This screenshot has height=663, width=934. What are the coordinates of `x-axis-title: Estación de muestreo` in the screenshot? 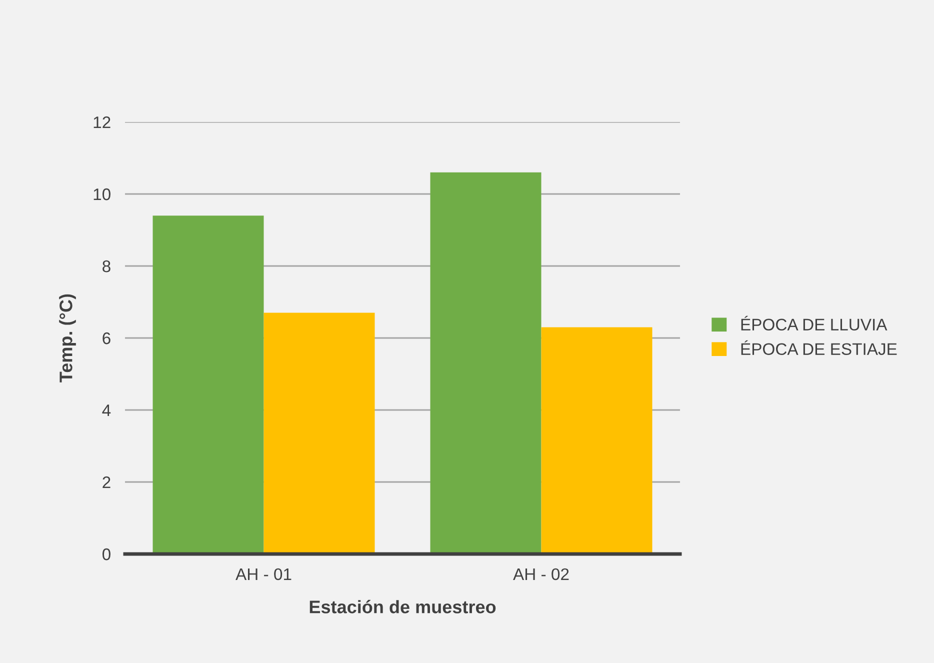 It's located at (403, 607).